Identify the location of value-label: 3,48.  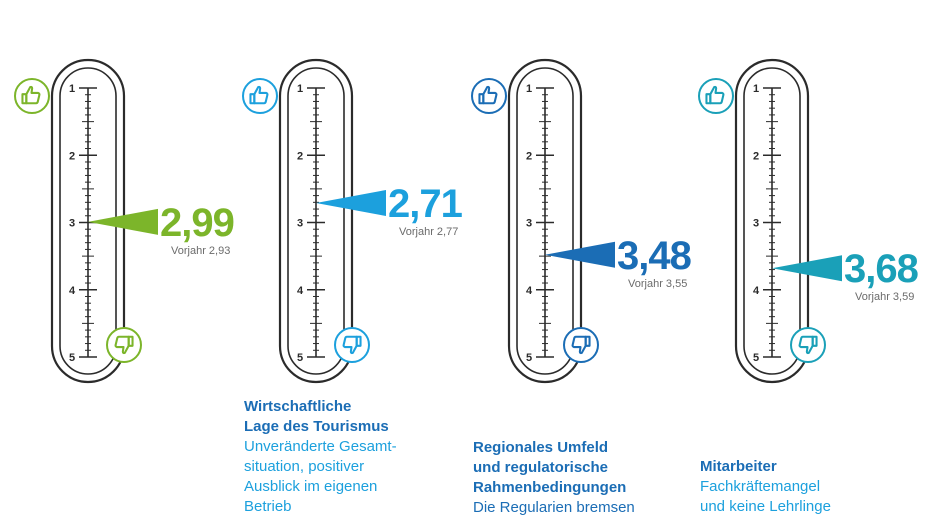
(654, 255).